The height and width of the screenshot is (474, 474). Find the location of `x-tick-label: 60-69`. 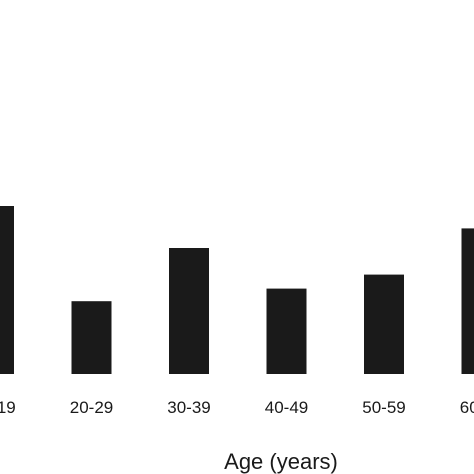

x-tick-label: 60-69 is located at coordinates (467, 407).